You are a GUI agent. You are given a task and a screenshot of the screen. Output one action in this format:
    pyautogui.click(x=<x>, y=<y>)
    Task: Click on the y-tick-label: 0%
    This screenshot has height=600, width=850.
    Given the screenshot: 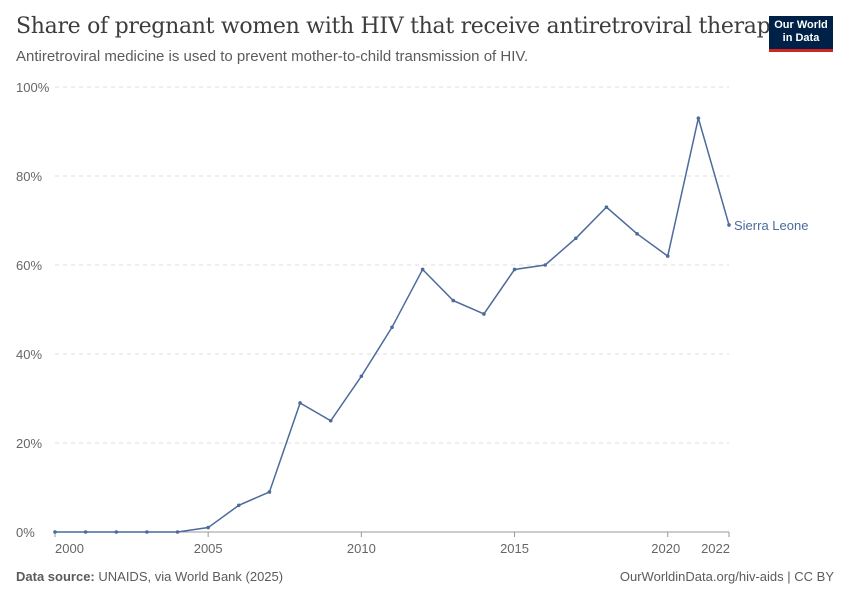 What is the action you would take?
    pyautogui.click(x=25, y=532)
    